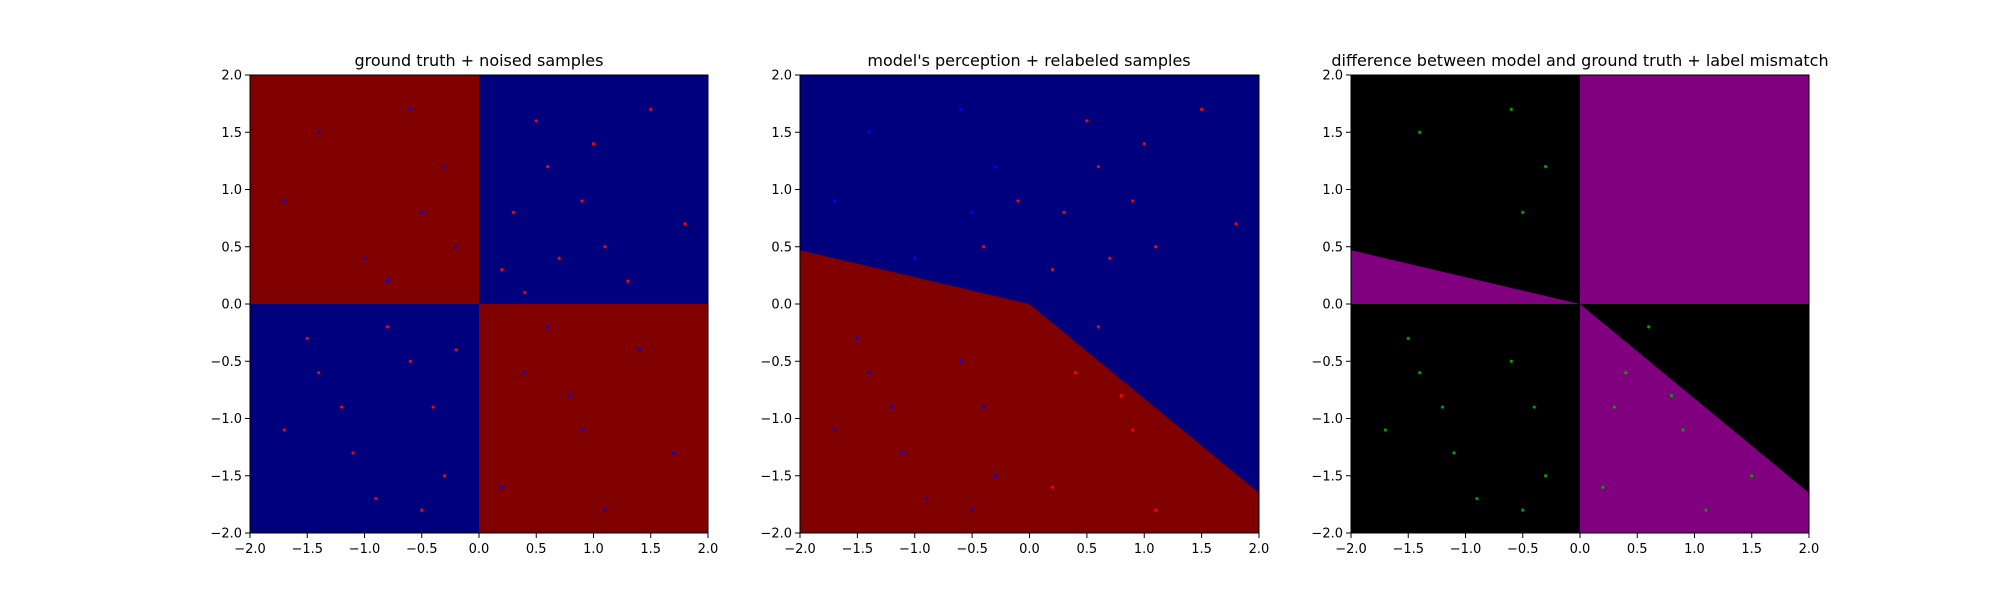 Image resolution: width=2000 pixels, height=600 pixels. I want to click on y-tick-label: 1.5, so click(231, 133).